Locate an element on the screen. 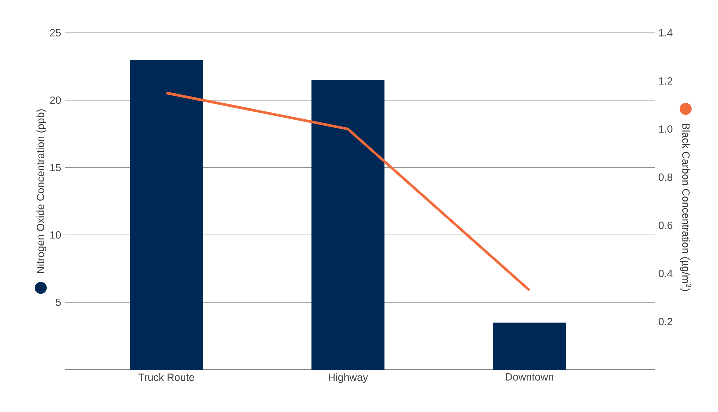 This screenshot has height=412, width=718. y2-tick-label: 1.4 is located at coordinates (666, 33).